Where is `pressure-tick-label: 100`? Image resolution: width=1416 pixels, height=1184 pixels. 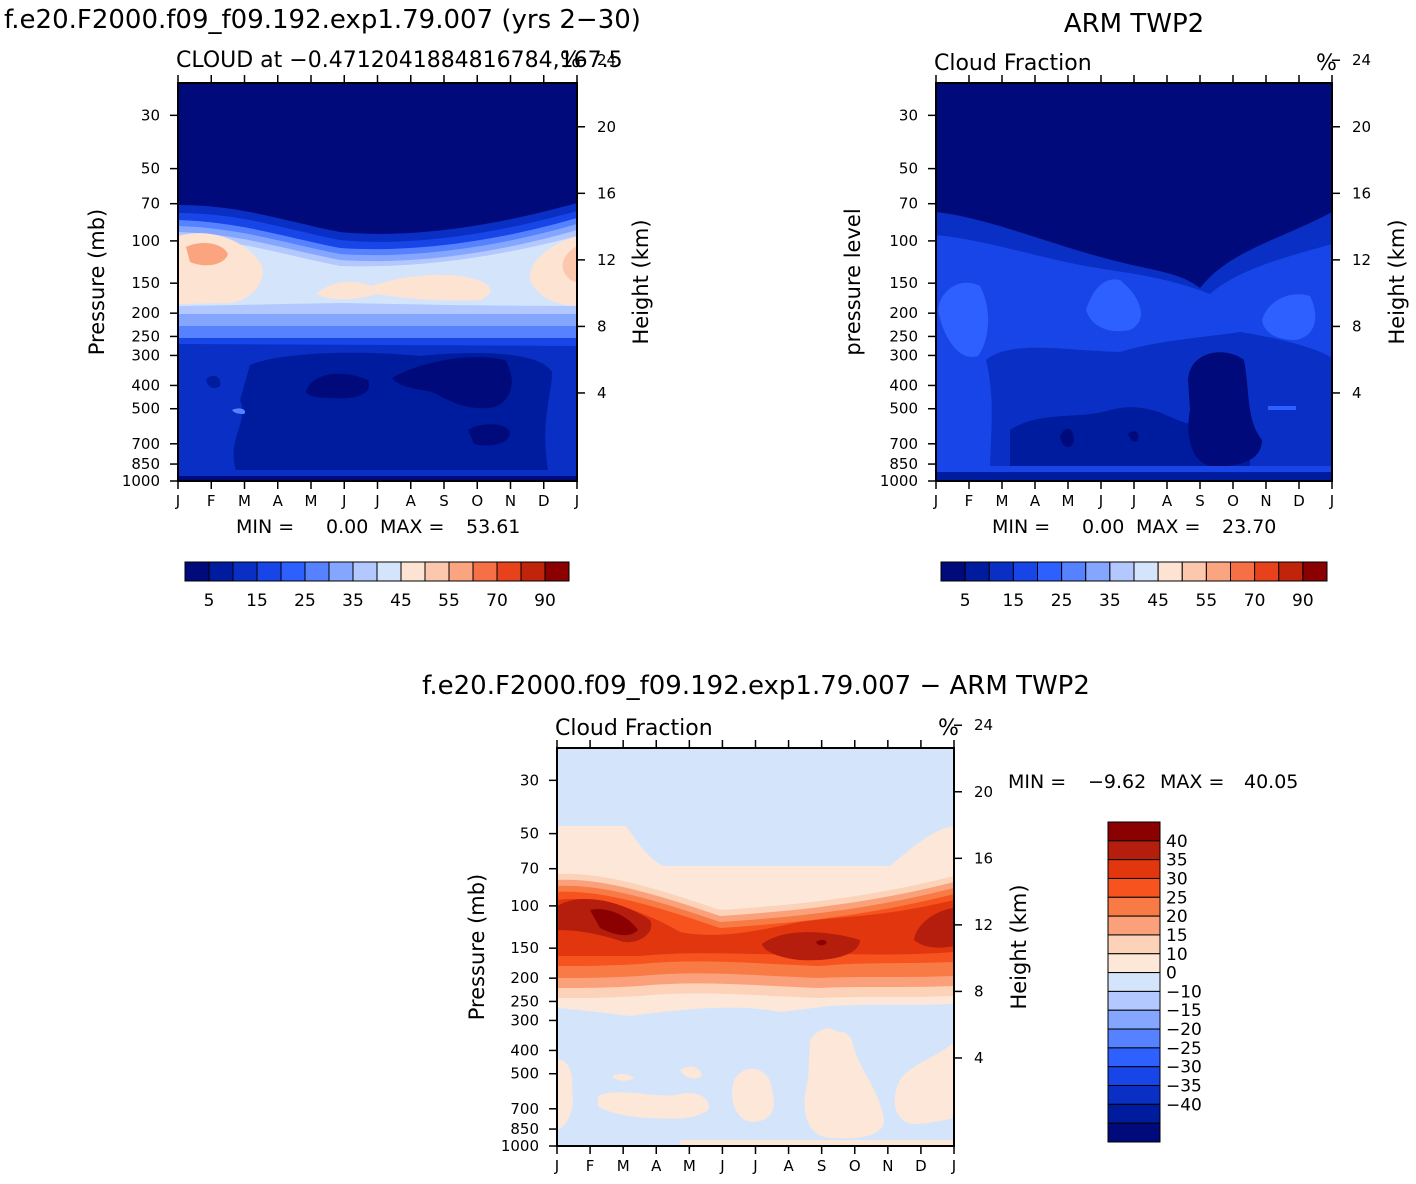
pressure-tick-label: 100 is located at coordinates (145, 241).